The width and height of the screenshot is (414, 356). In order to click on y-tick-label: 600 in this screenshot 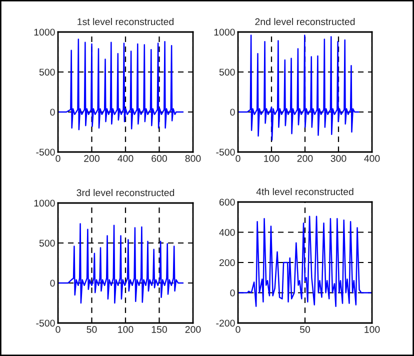, I will do `click(227, 202)`.